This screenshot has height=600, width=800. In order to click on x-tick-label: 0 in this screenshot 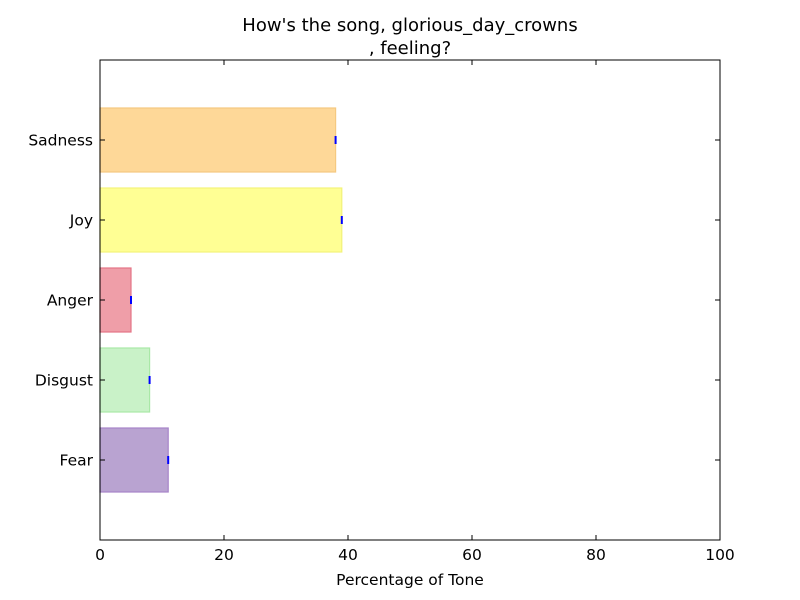, I will do `click(100, 555)`.